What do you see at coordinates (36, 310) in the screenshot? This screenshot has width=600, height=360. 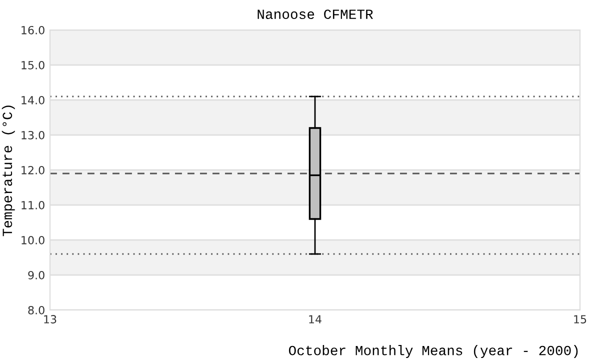 I see `y-tick-label: 8.0` at bounding box center [36, 310].